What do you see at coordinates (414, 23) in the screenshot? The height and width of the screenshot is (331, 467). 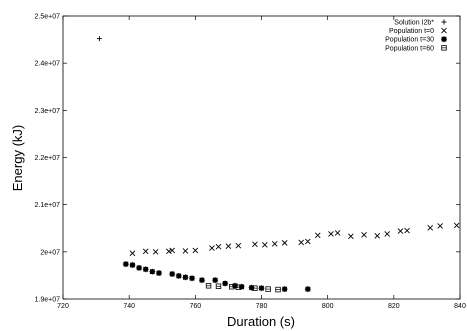 I see `legend-label: Solution I2b*` at bounding box center [414, 23].